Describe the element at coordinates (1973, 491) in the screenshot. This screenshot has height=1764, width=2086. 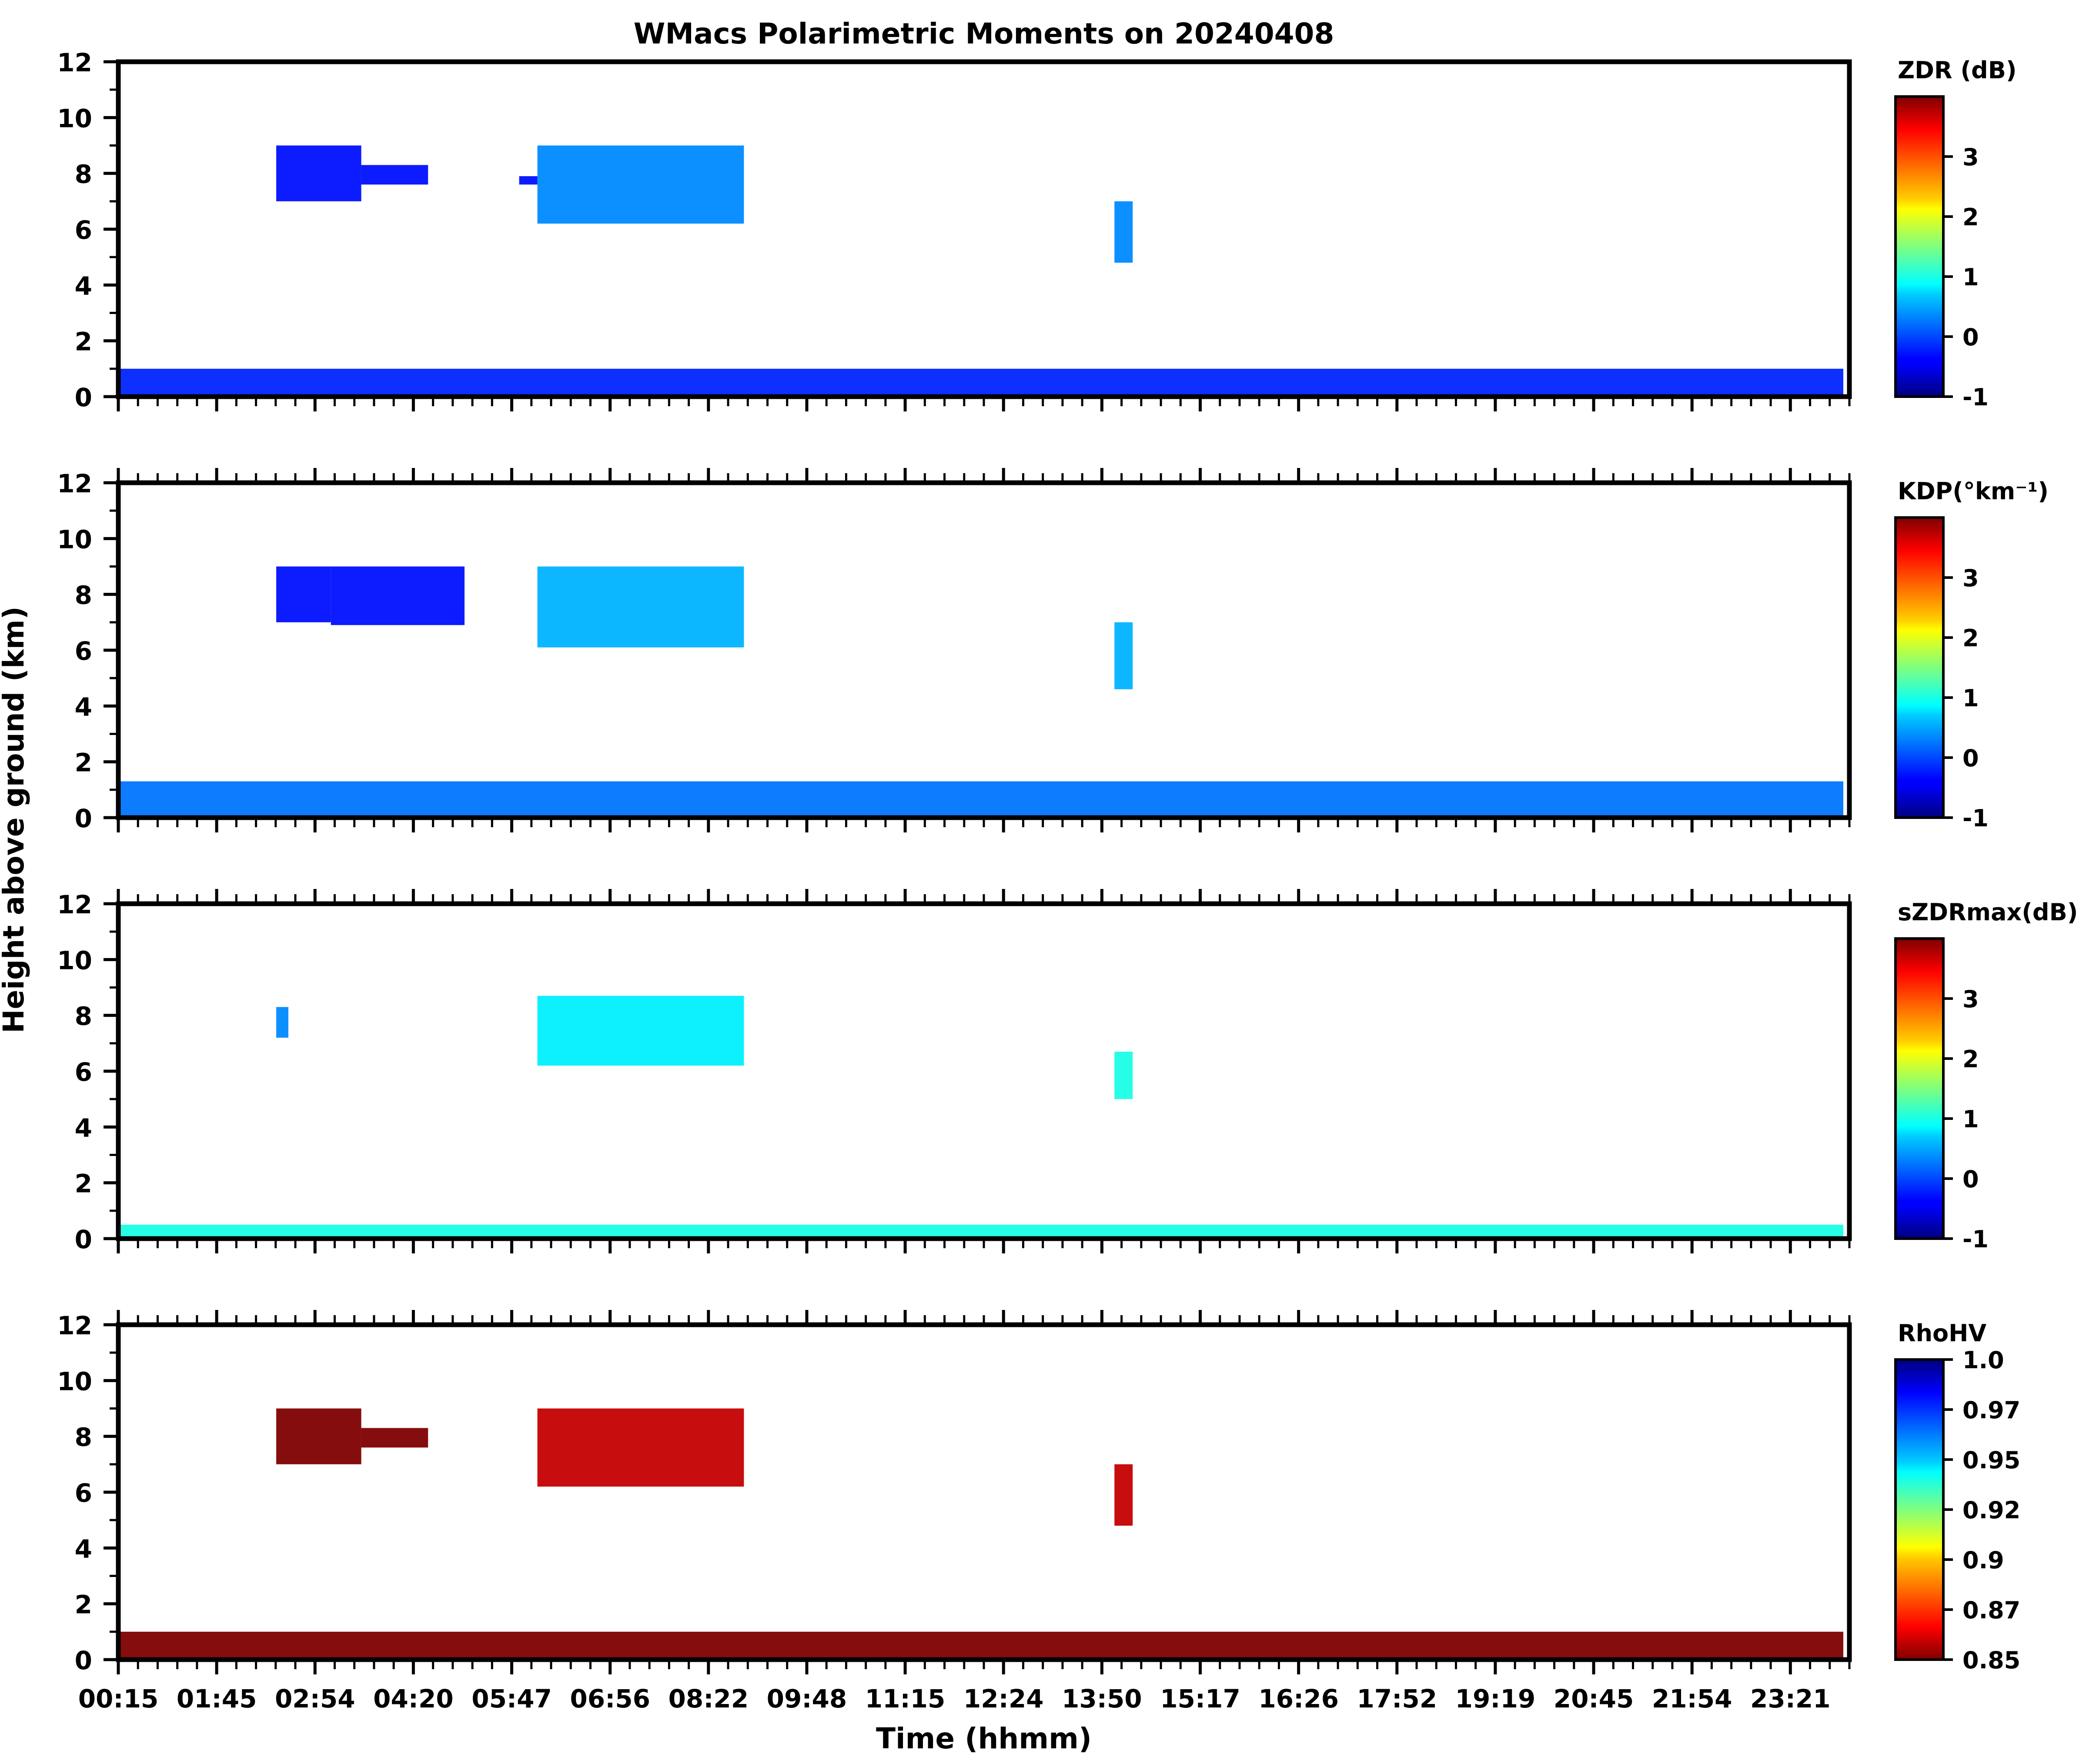
I see `colorbar-label: KDP(°km⁻¹)` at that location.